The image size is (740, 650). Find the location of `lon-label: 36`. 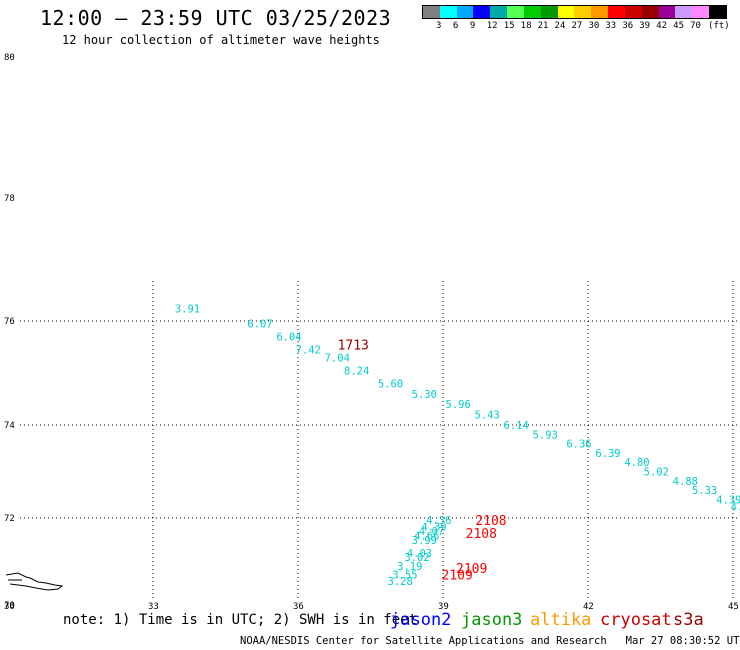

lon-label: 36 is located at coordinates (298, 607).